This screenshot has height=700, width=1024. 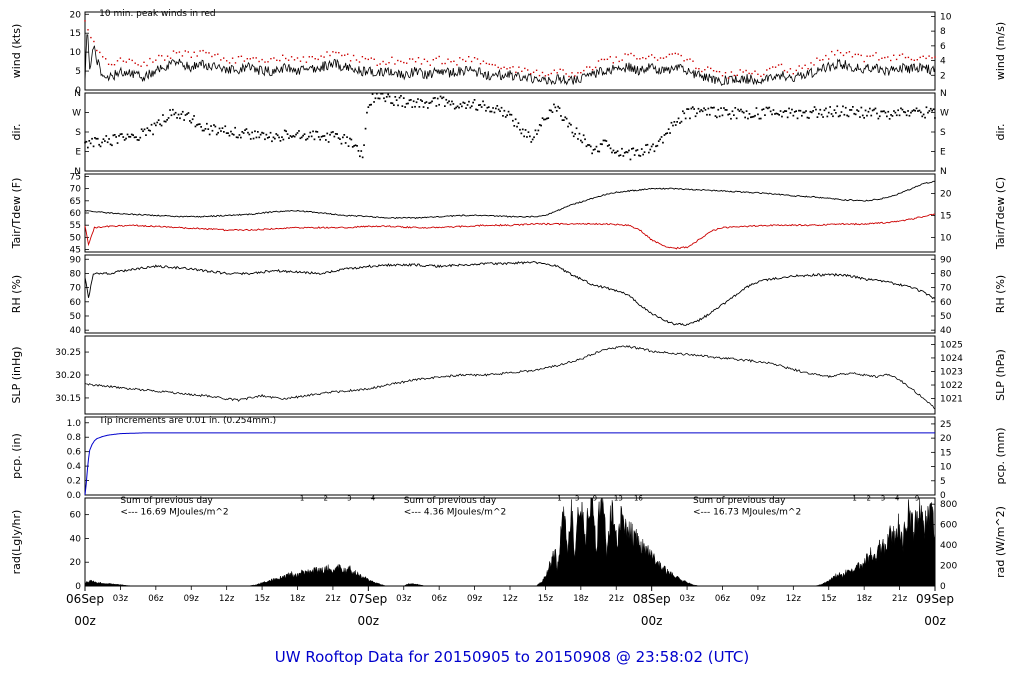 What do you see at coordinates (1000, 542) in the screenshot?
I see `svg-text: rad (W/m^2)` at bounding box center [1000, 542].